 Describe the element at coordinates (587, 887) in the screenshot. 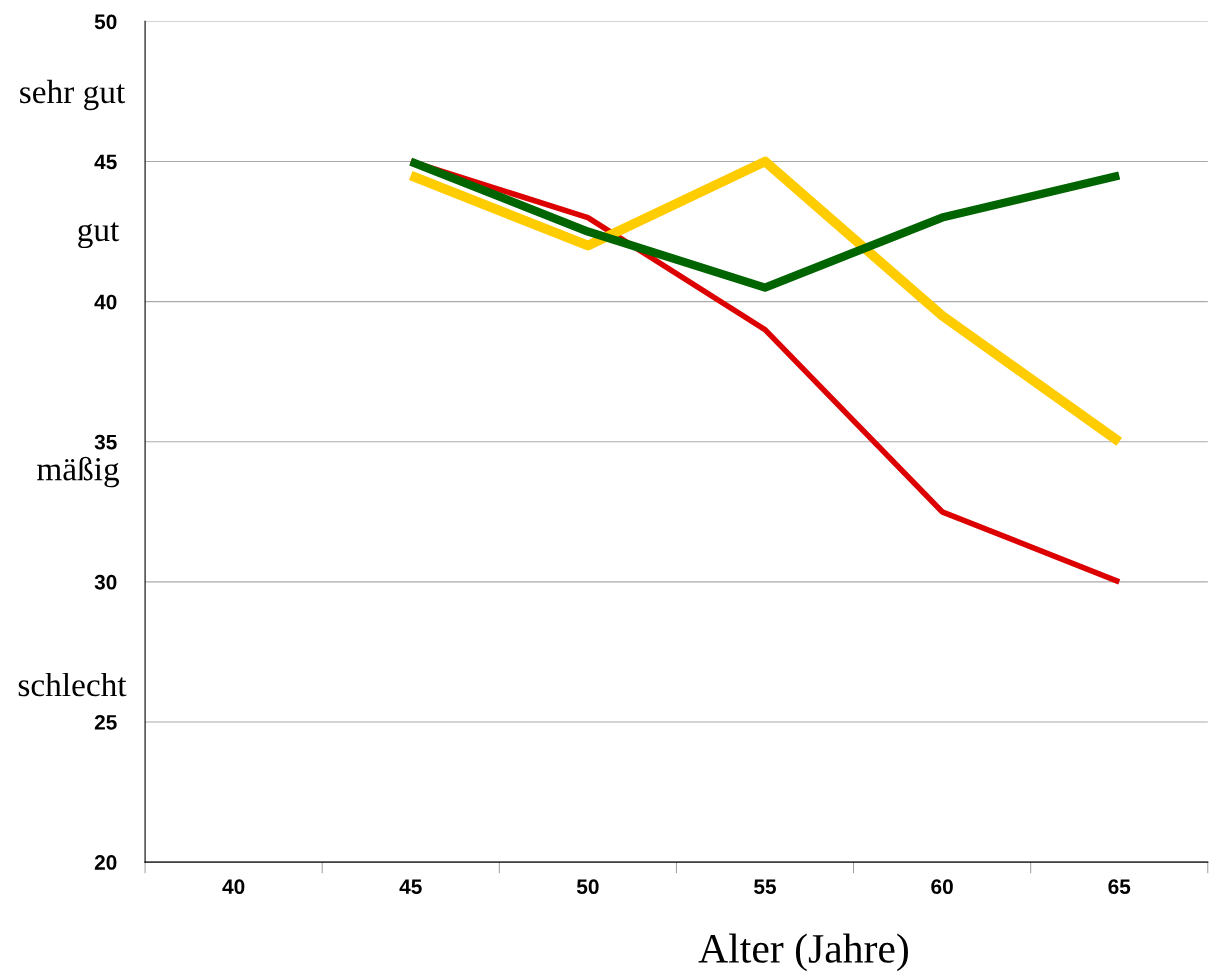

I see `x-tick-label: 50` at that location.